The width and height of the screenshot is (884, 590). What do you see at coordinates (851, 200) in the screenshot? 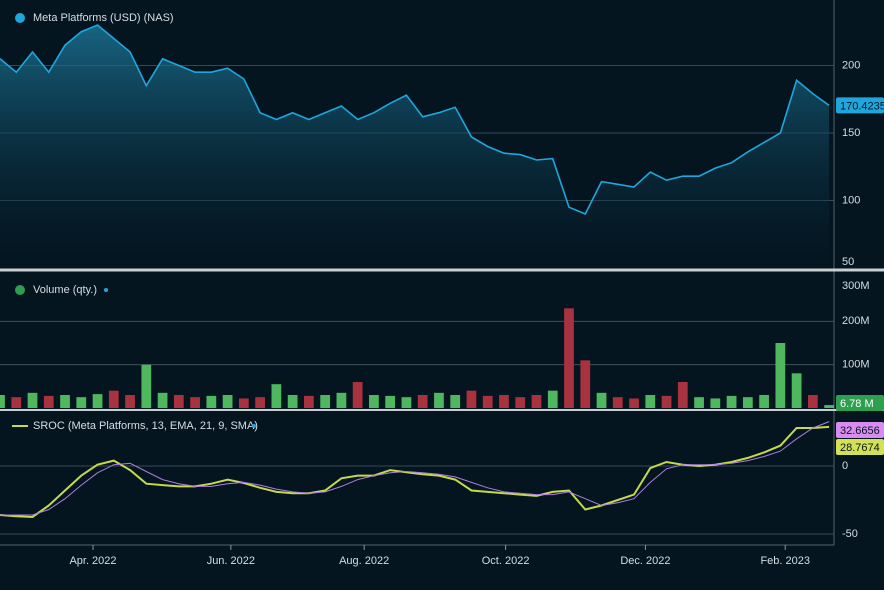
I see `y-tick-label: 100` at bounding box center [851, 200].